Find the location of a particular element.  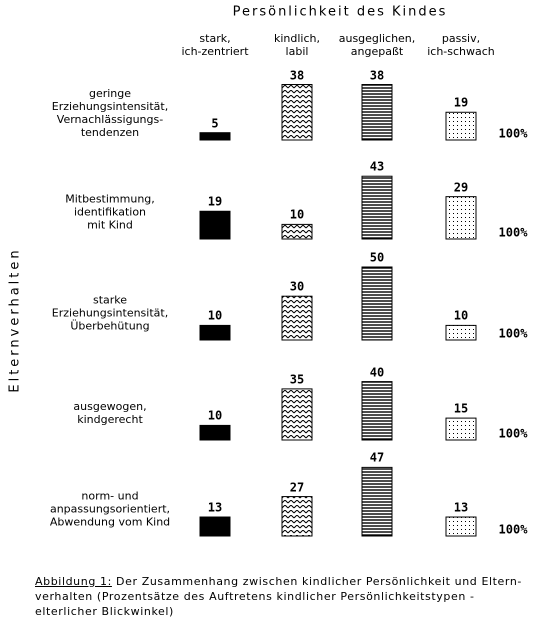

row-label: ausgewogen, kindgerecht is located at coordinates (110, 413).